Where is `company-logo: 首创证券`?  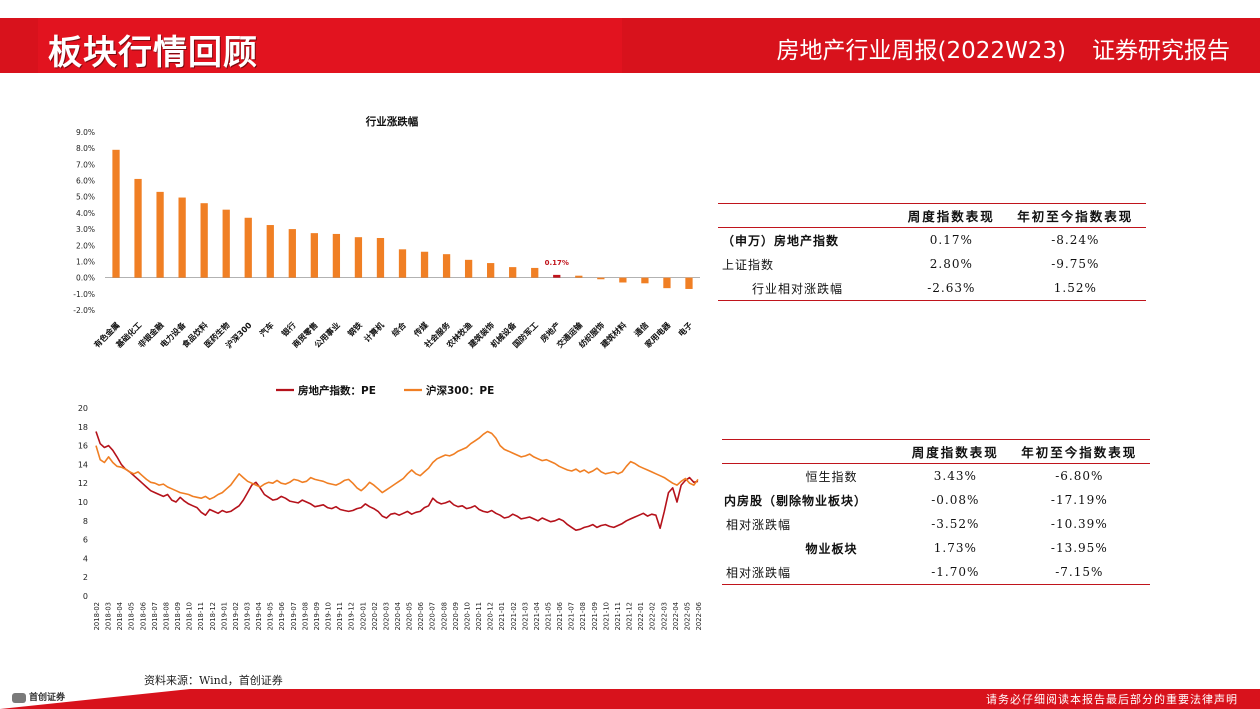 company-logo: 首创证券 is located at coordinates (38, 696).